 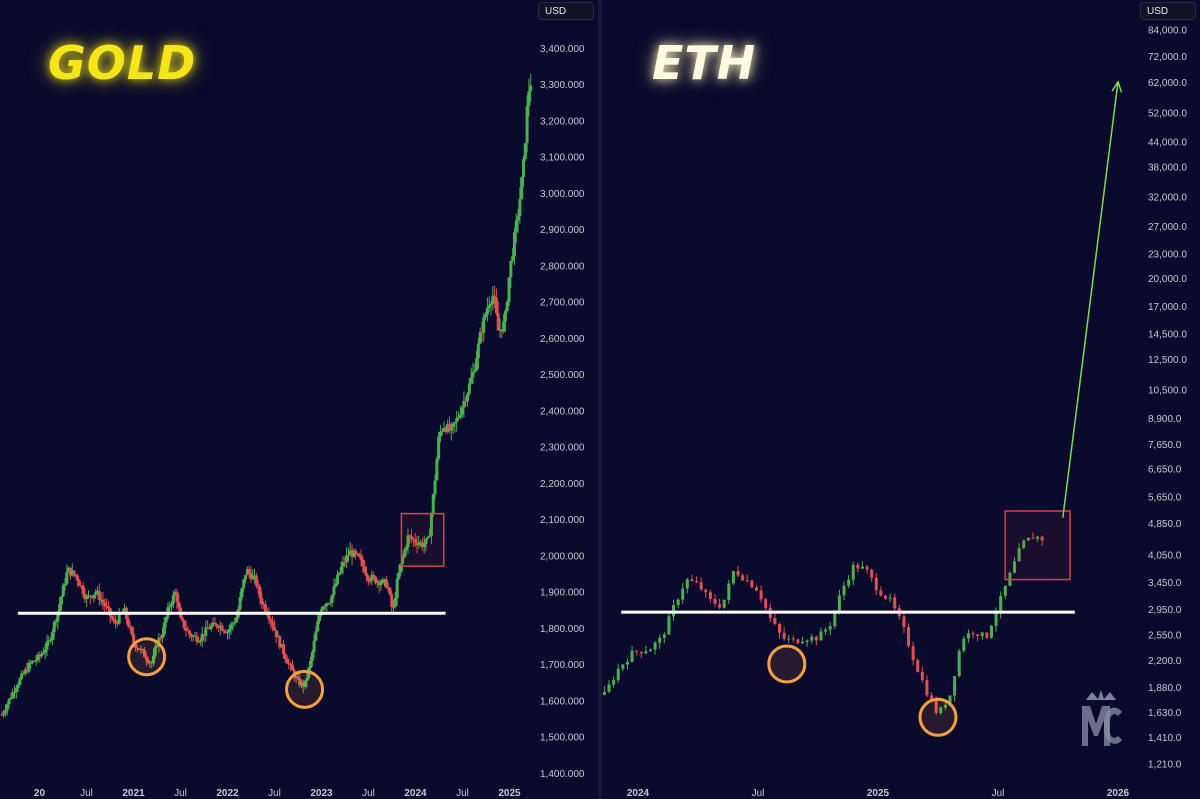 What do you see at coordinates (1167, 168) in the screenshot?
I see `eth-y-tick-label: 38,000.0` at bounding box center [1167, 168].